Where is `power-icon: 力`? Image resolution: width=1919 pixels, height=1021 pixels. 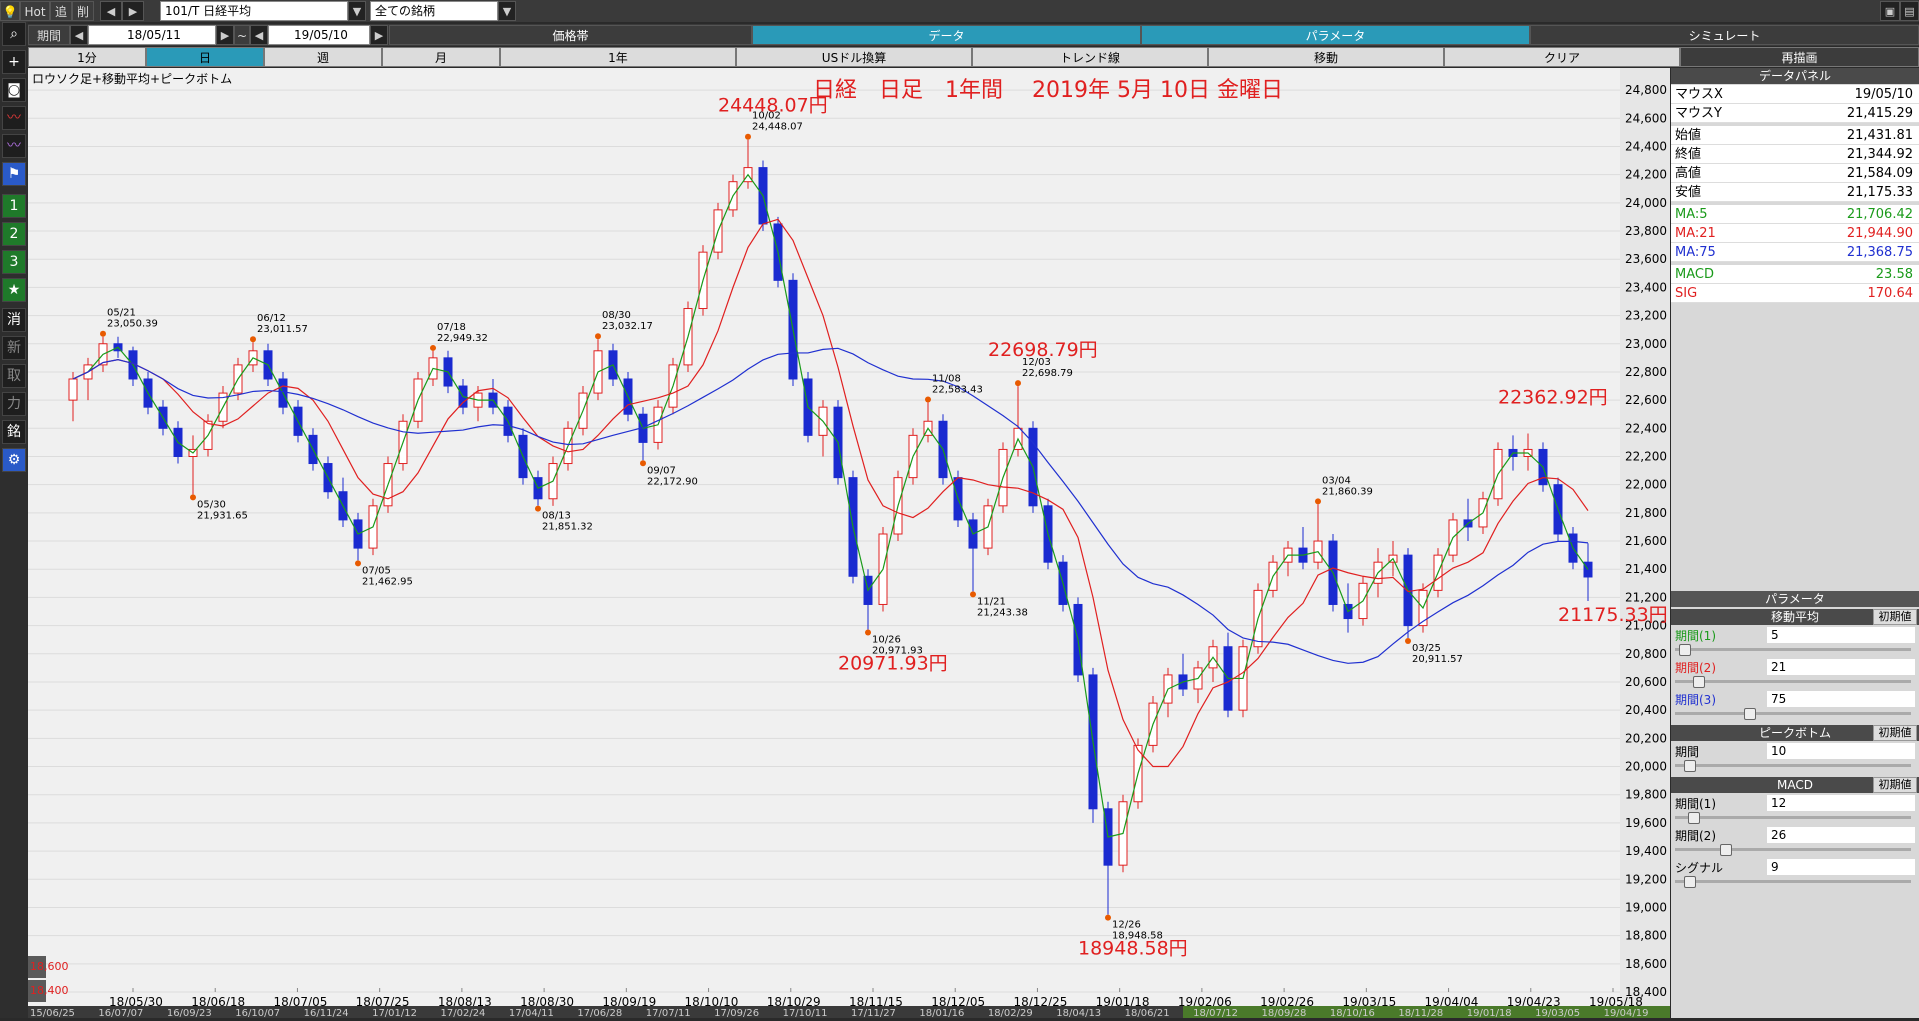 power-icon: 力 is located at coordinates (14, 404).